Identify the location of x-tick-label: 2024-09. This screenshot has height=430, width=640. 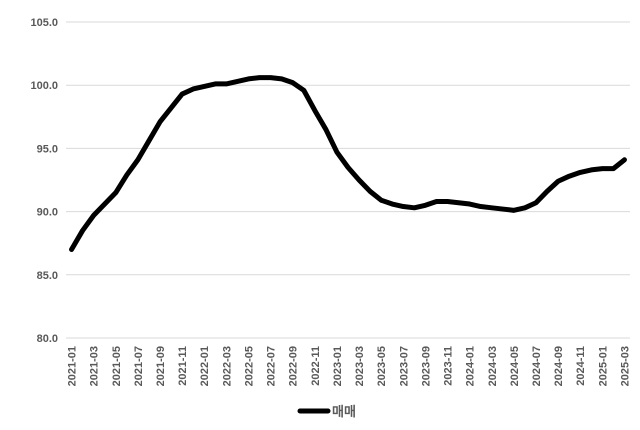
(559, 366).